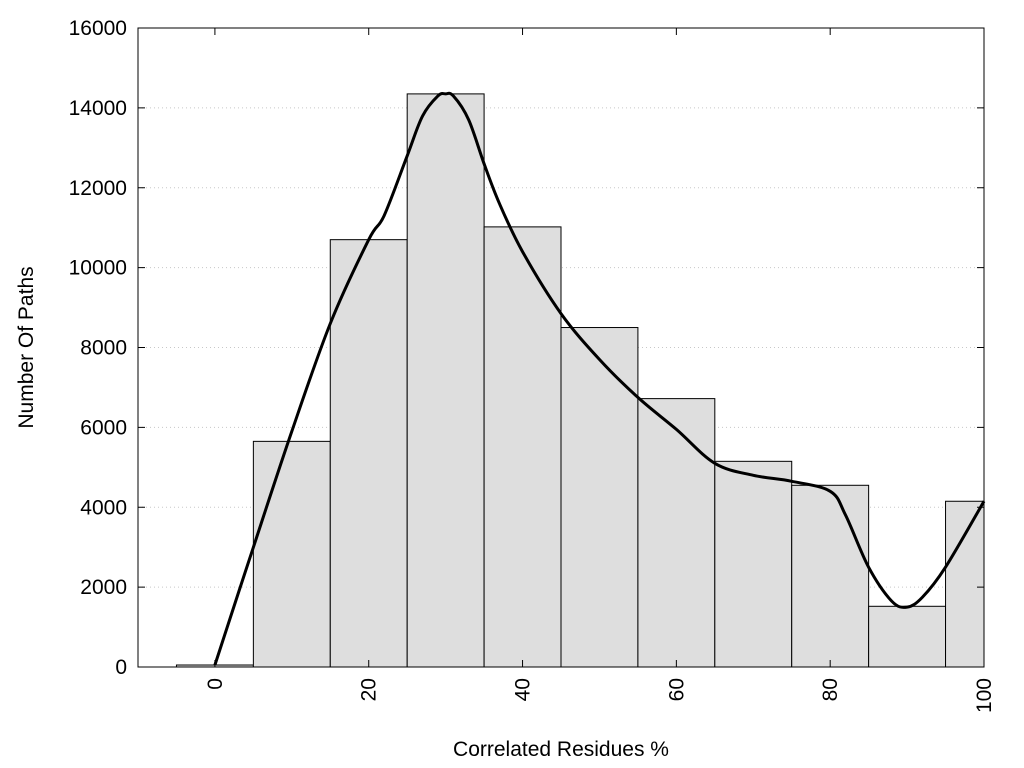 The width and height of the screenshot is (1024, 768). Describe the element at coordinates (98, 108) in the screenshot. I see `y-tick-label: 14000` at that location.